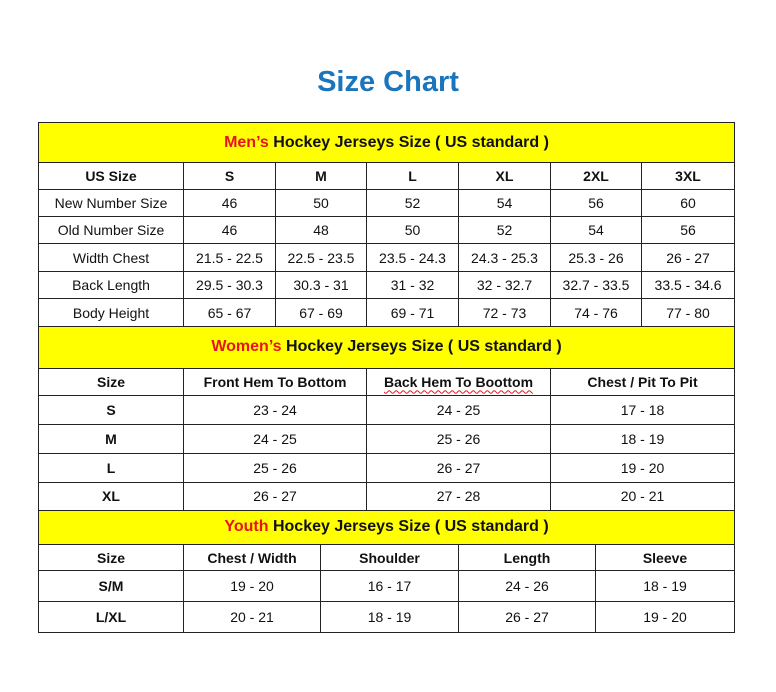 The image size is (776, 692). I want to click on row-label: S, so click(111, 409).